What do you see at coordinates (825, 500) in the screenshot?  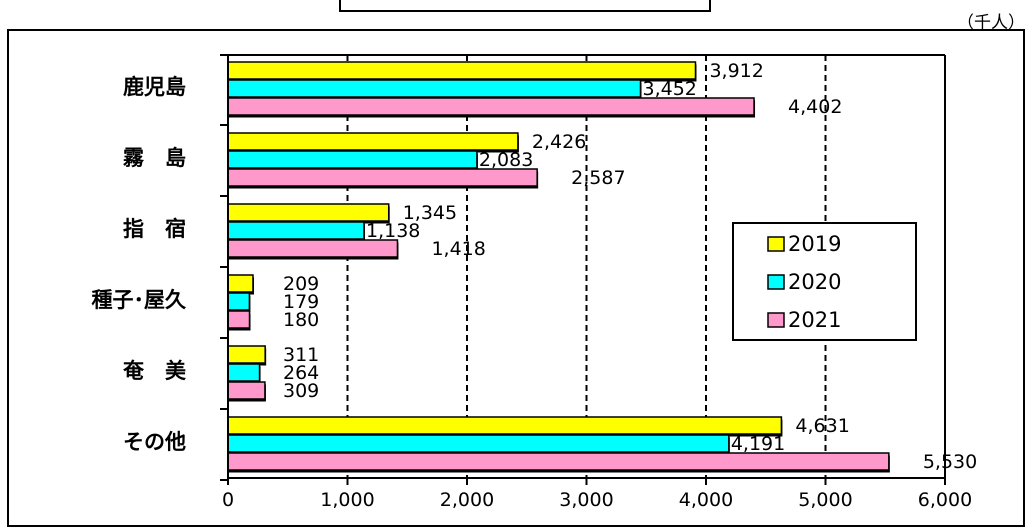 I see `x-tick-label-5000: 5,000` at bounding box center [825, 500].